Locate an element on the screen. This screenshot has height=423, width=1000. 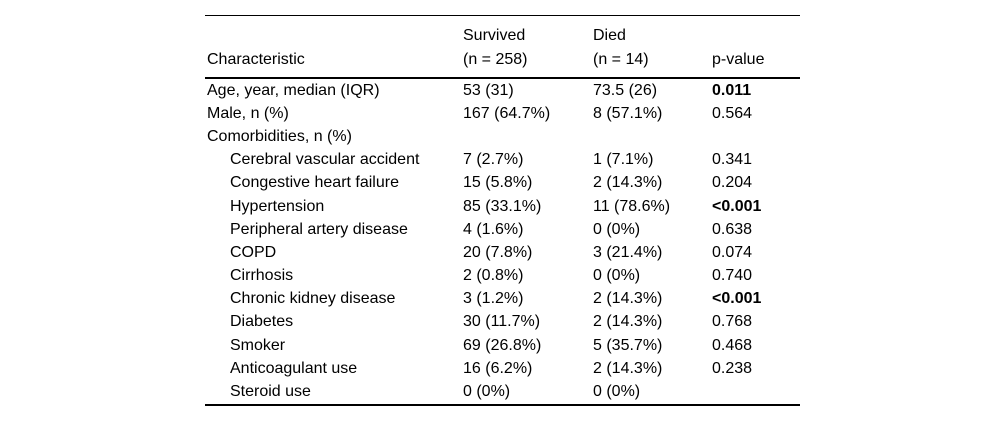
row-label: Smoker is located at coordinates (258, 345).